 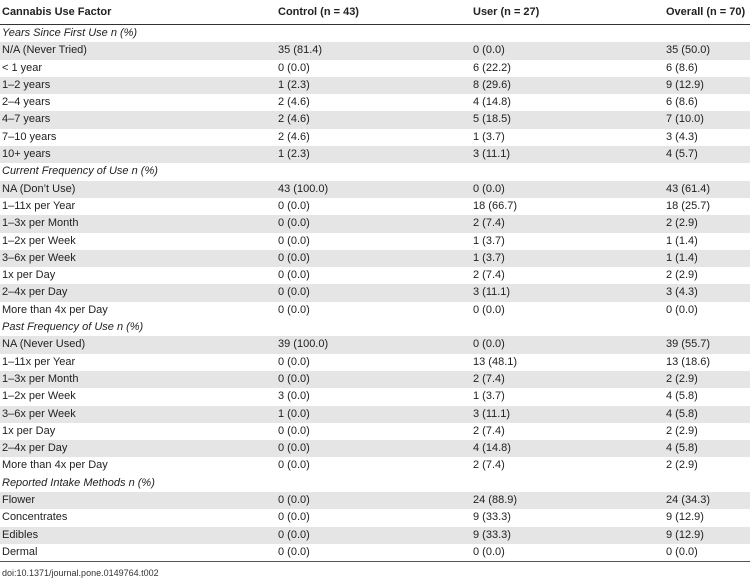 I want to click on table-row: 3–6x per Week 0 (0.0) 1 (3.7) 1 (1.4), so click(x=375, y=258).